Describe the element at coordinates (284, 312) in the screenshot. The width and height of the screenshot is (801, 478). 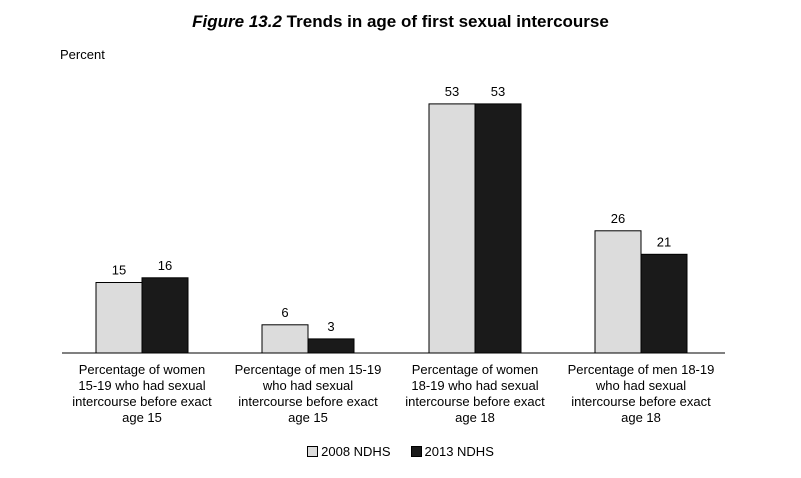
I see `data-label: 6` at that location.